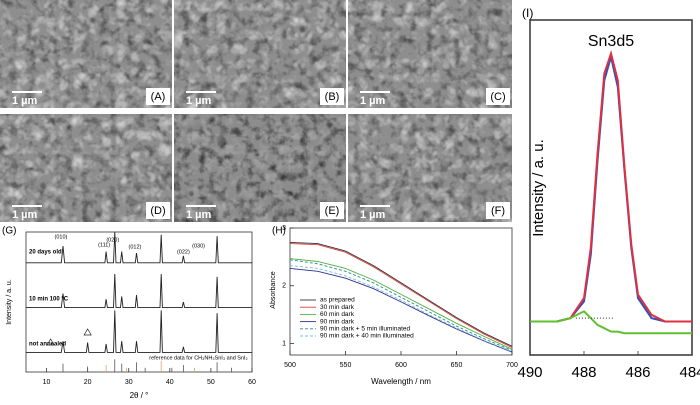  What do you see at coordinates (47, 382) in the screenshot?
I see `x-tick-label: 10` at bounding box center [47, 382].